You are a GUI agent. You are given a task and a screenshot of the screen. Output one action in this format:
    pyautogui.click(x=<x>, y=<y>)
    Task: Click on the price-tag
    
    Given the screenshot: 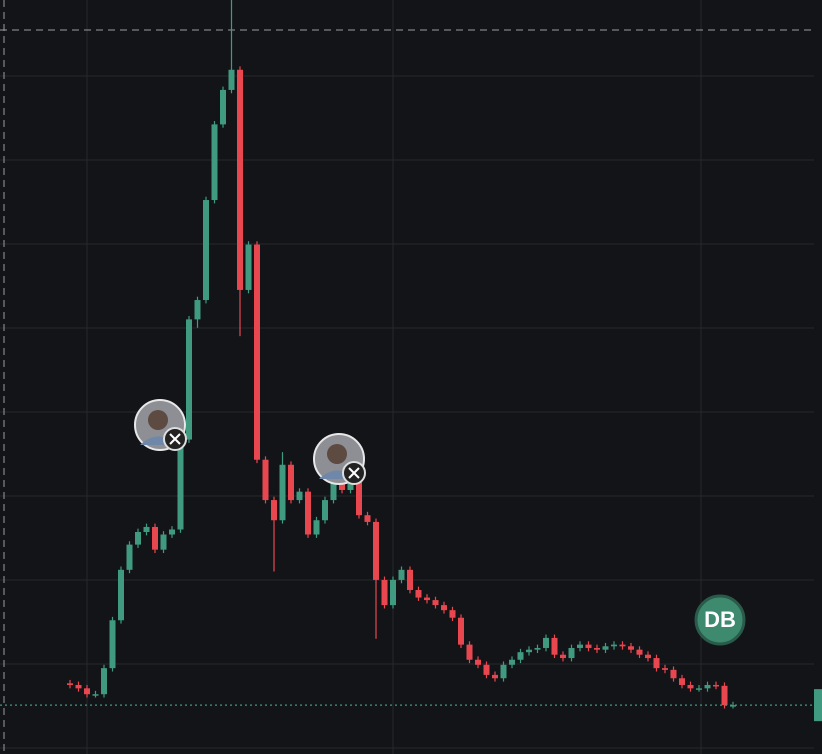 What is the action you would take?
    pyautogui.click(x=818, y=705)
    